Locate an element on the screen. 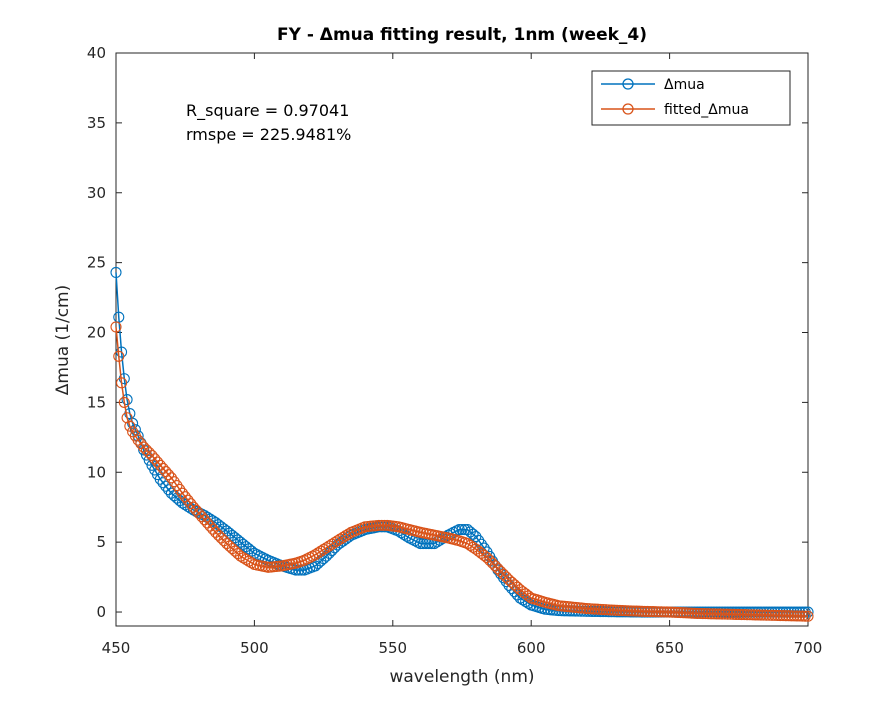  y-tick-label: 0 is located at coordinates (101, 612).